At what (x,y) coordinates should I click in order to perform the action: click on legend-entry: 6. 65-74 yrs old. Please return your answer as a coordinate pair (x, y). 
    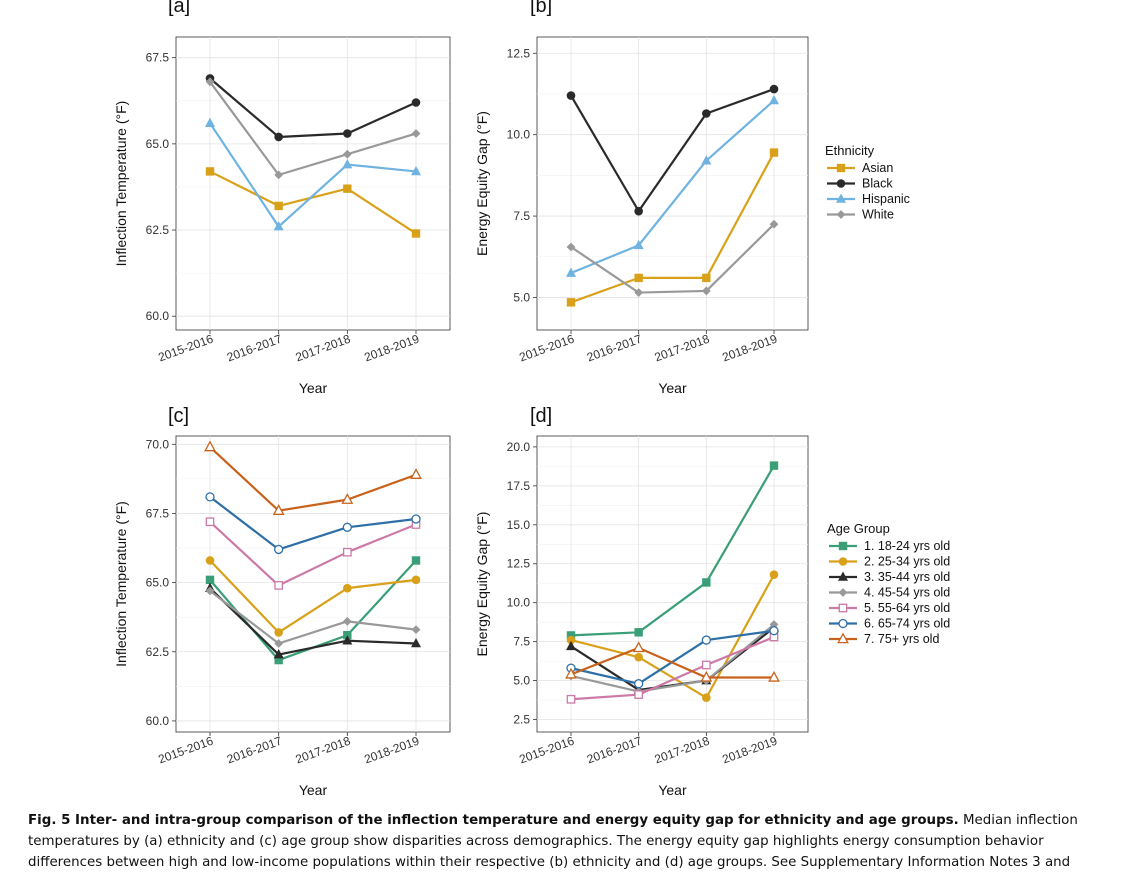
    Looking at the image, I should click on (907, 624).